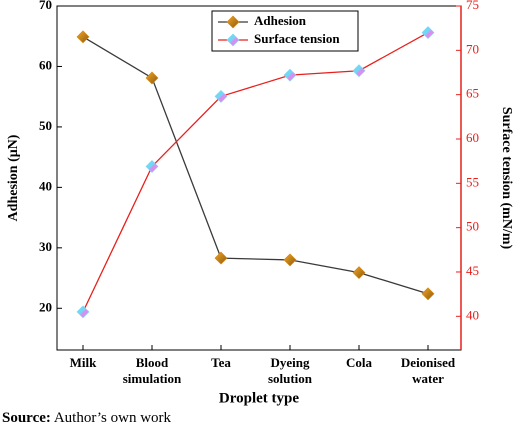 This screenshot has width=520, height=431. I want to click on y-tick-label: 40, so click(45, 185).